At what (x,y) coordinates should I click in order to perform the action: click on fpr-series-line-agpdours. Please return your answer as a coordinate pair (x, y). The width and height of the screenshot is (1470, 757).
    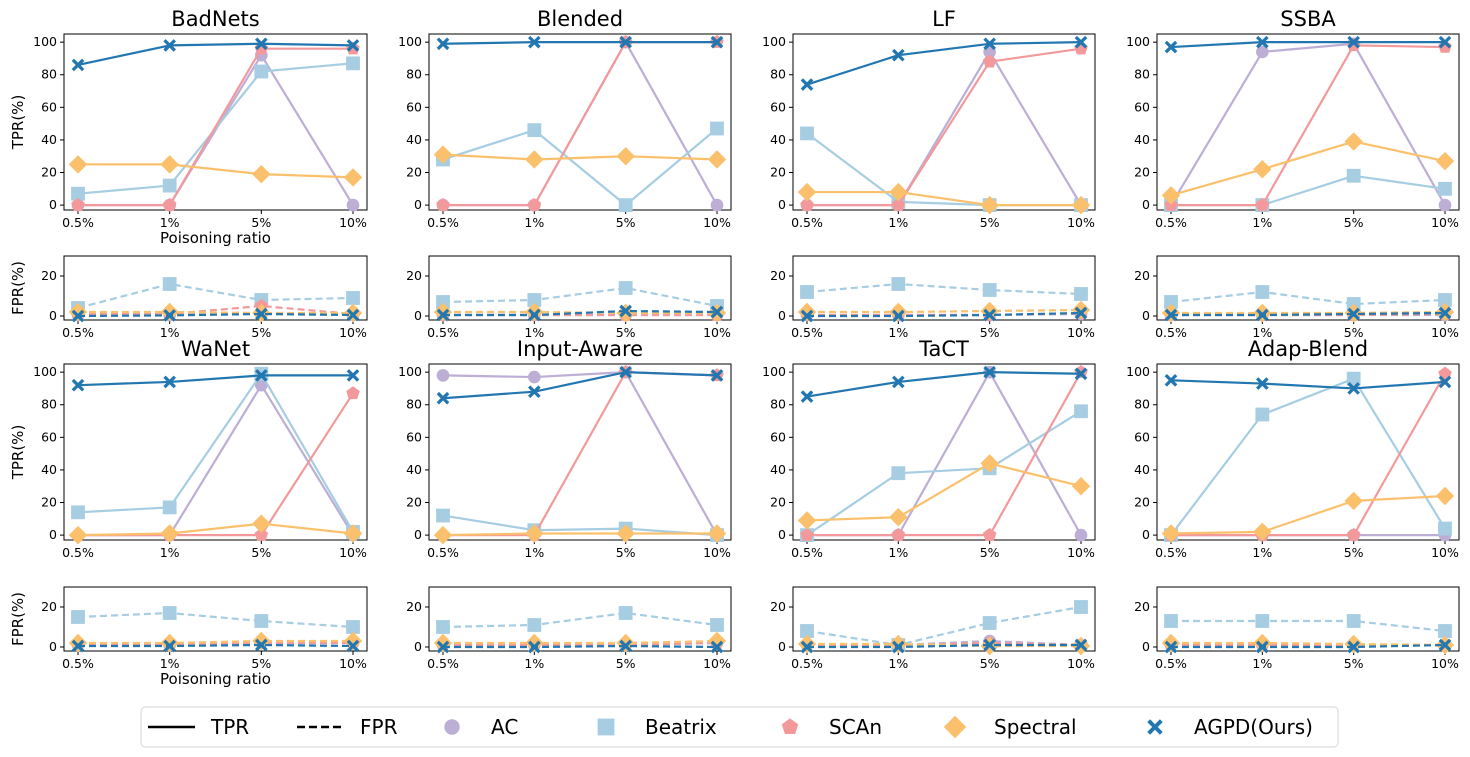
    Looking at the image, I should click on (944, 646).